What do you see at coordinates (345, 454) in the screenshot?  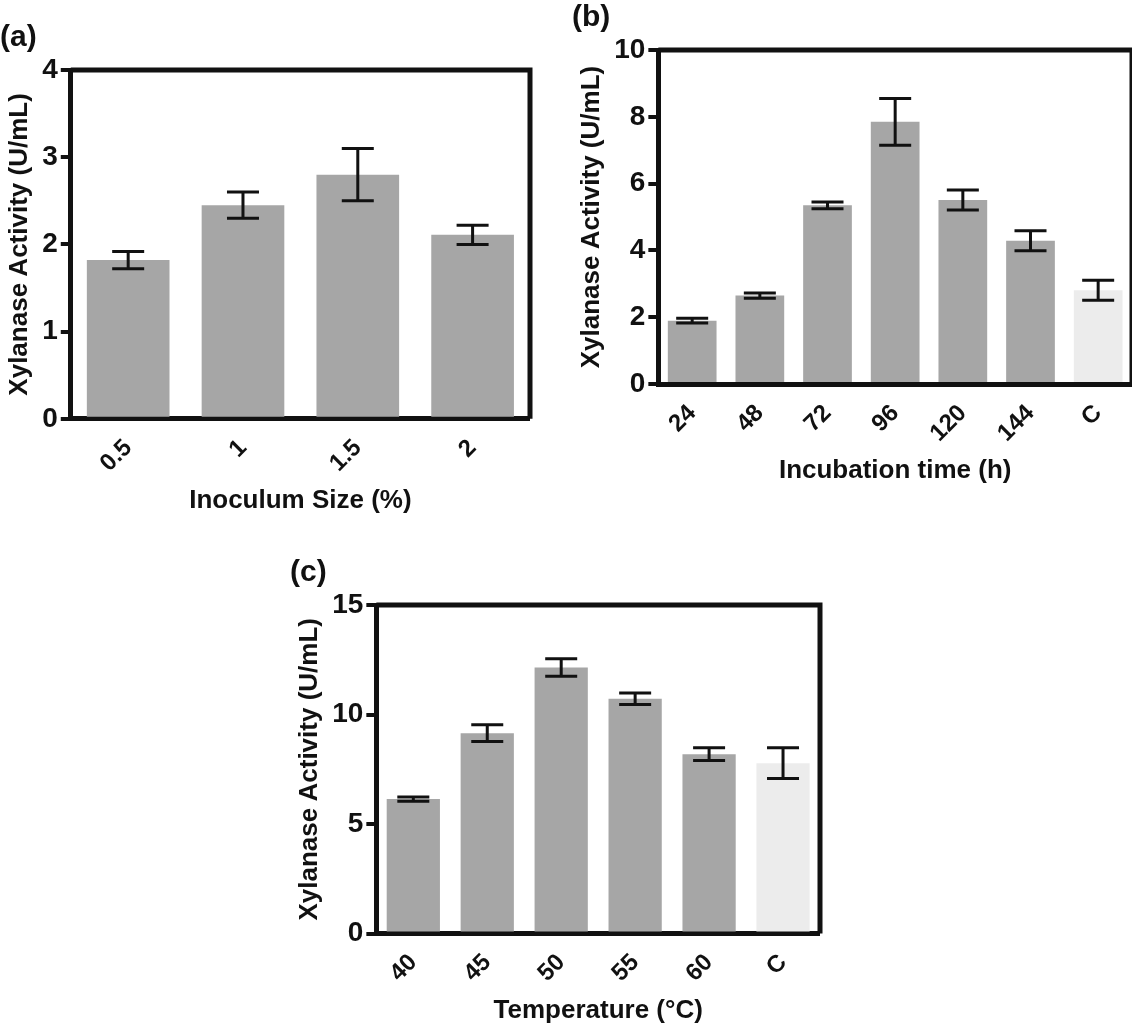 I see `x-tick-label: 1.5` at bounding box center [345, 454].